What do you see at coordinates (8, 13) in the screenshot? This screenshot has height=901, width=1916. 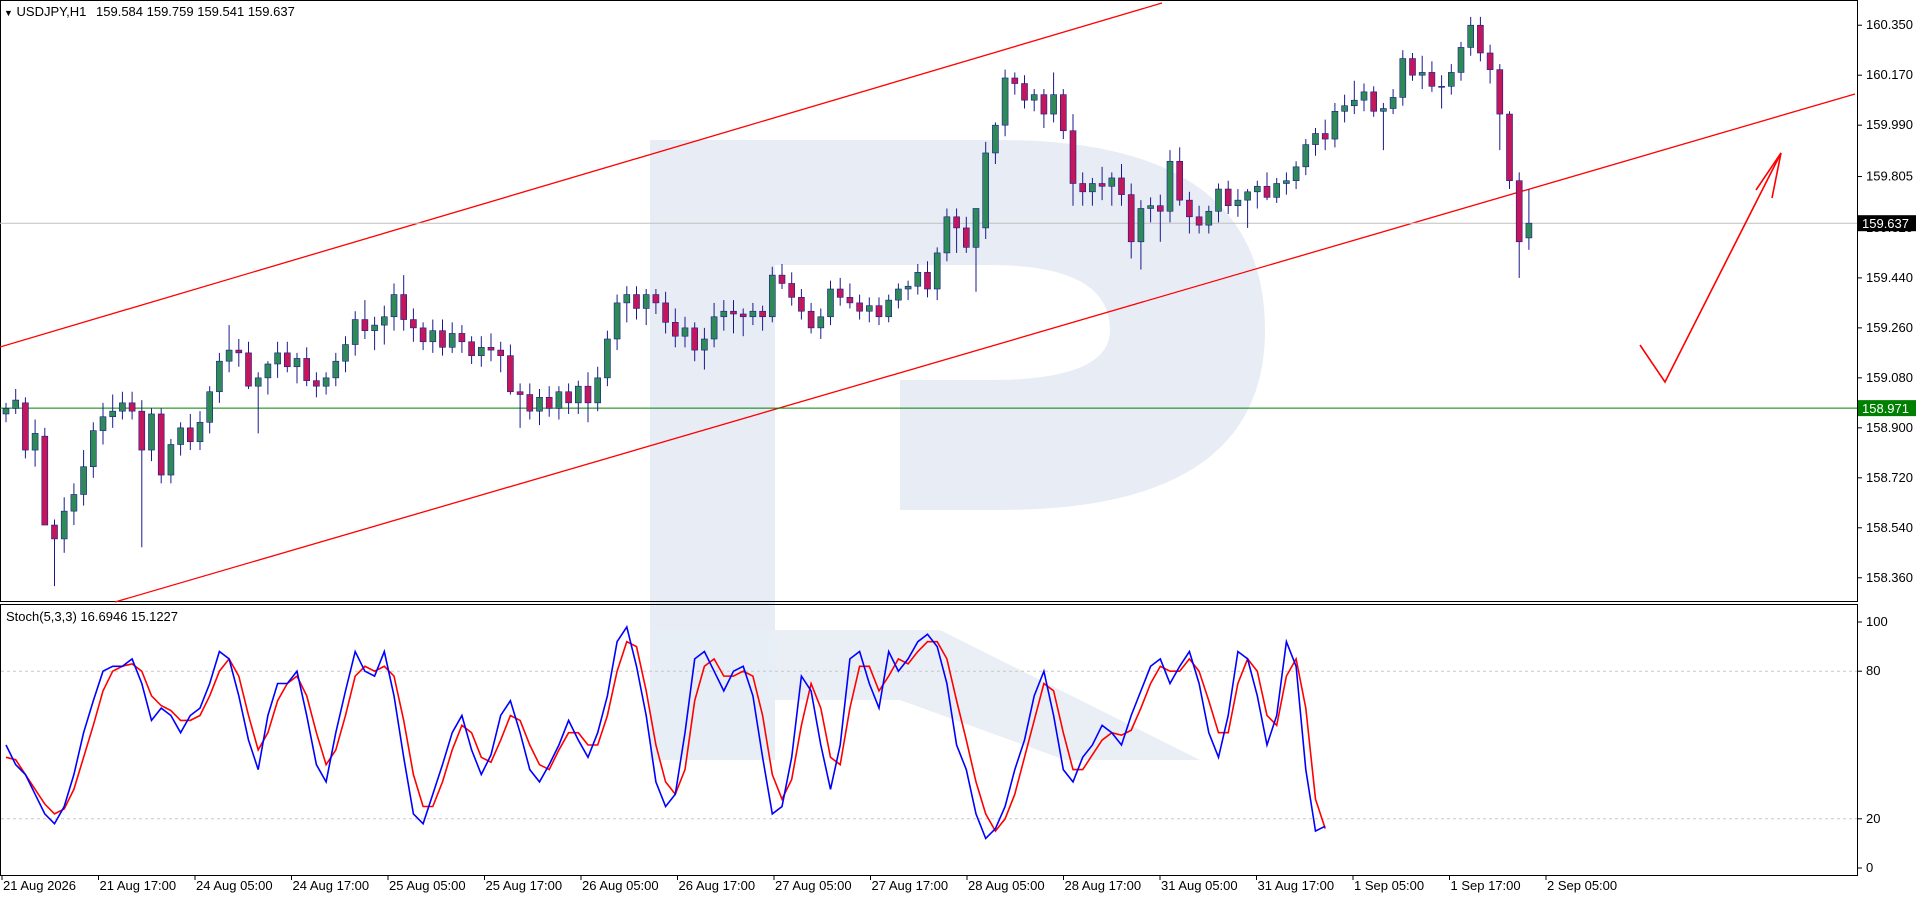 I see `dropdown-triangle-icon: ▼` at bounding box center [8, 13].